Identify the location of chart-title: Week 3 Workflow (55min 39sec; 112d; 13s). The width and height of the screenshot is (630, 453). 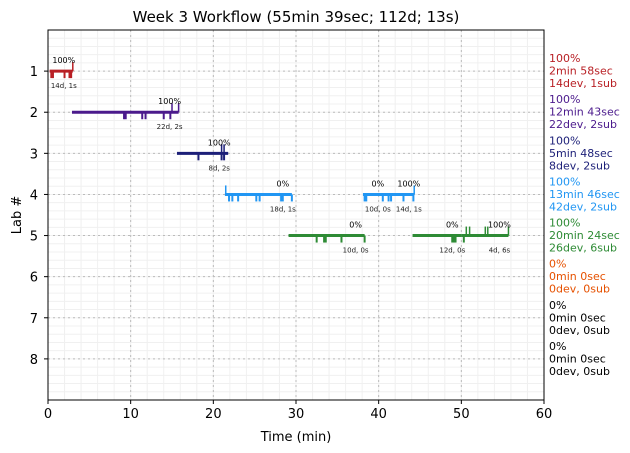
(296, 17).